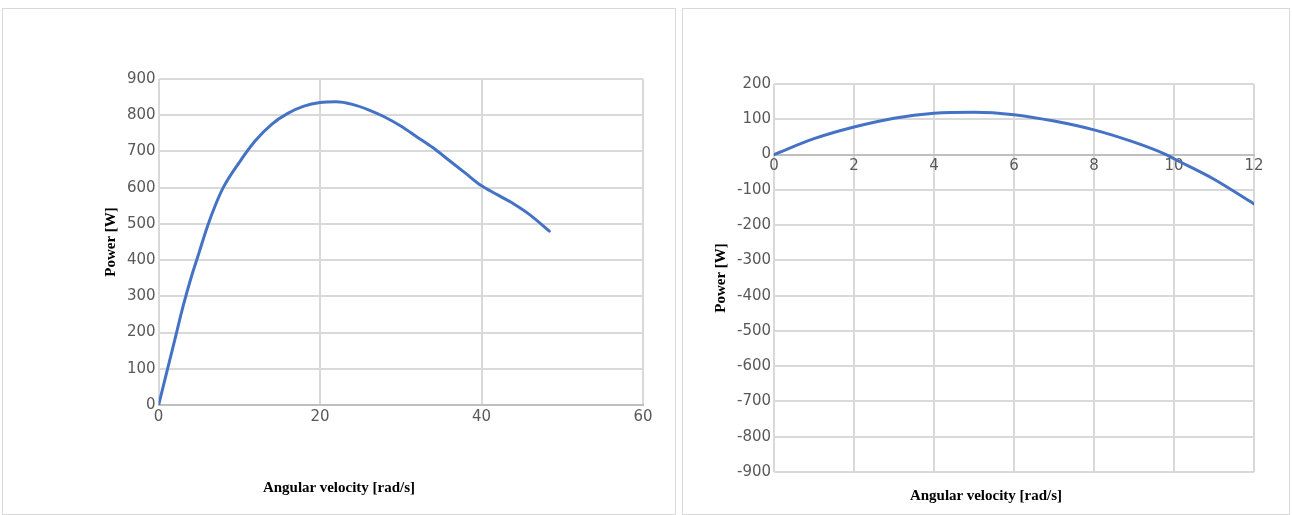  What do you see at coordinates (754, 294) in the screenshot?
I see `y-tick-label: -400` at bounding box center [754, 294].